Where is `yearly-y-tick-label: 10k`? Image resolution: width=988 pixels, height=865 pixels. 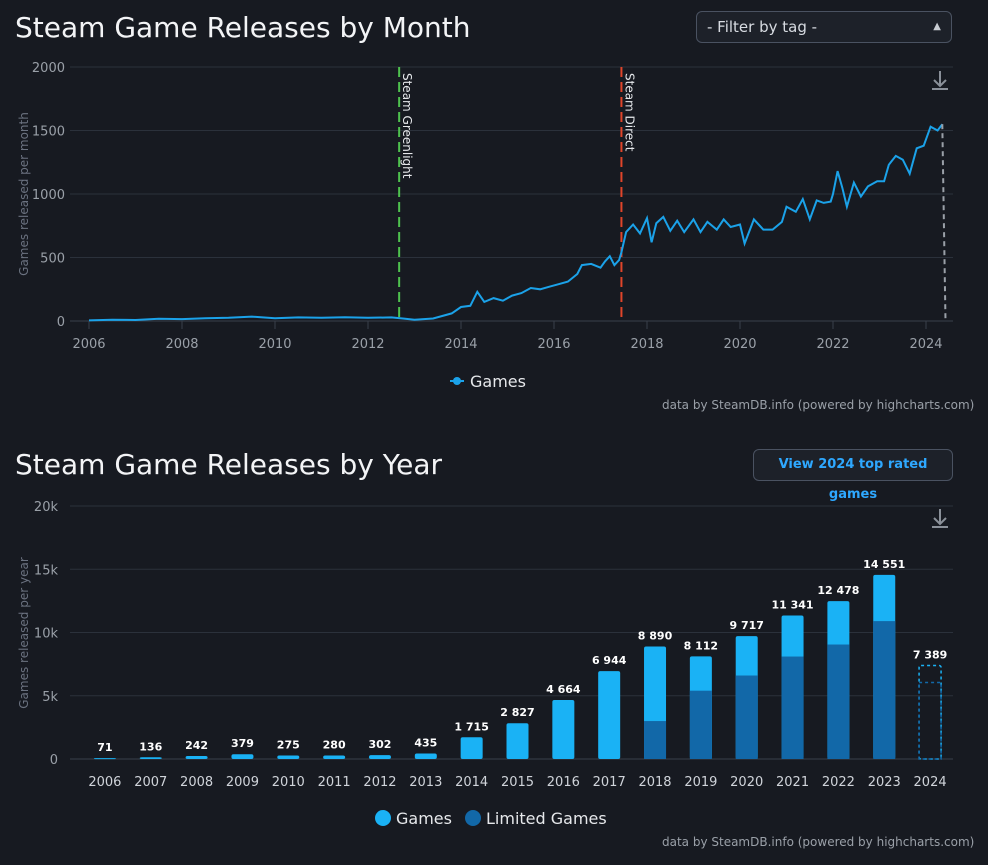
yearly-y-tick-label: 10k is located at coordinates (46, 634).